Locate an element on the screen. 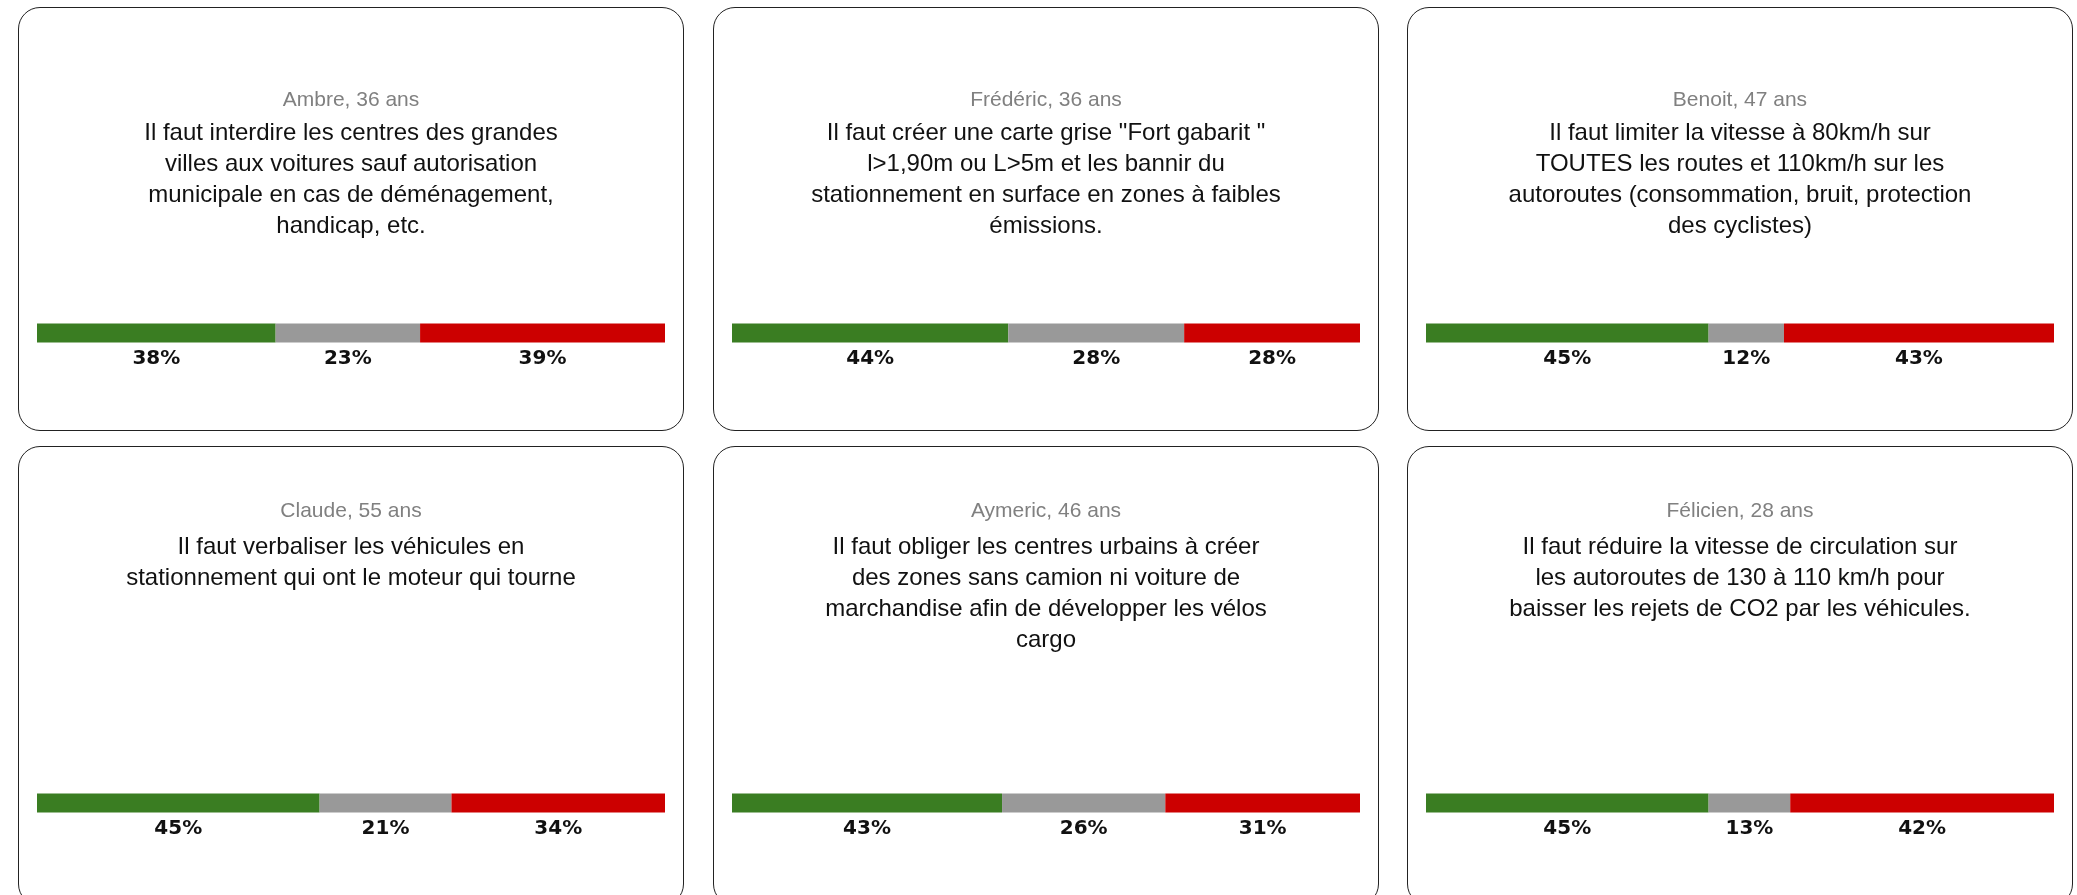 This screenshot has width=2077, height=895. chart-subtitle: Il faut limiter la vitesse à 80km/h sur TOUTES les routes et 110km/h sur les autoroutes (consommation, bruit, protection des cyclistes) is located at coordinates (1740, 178).